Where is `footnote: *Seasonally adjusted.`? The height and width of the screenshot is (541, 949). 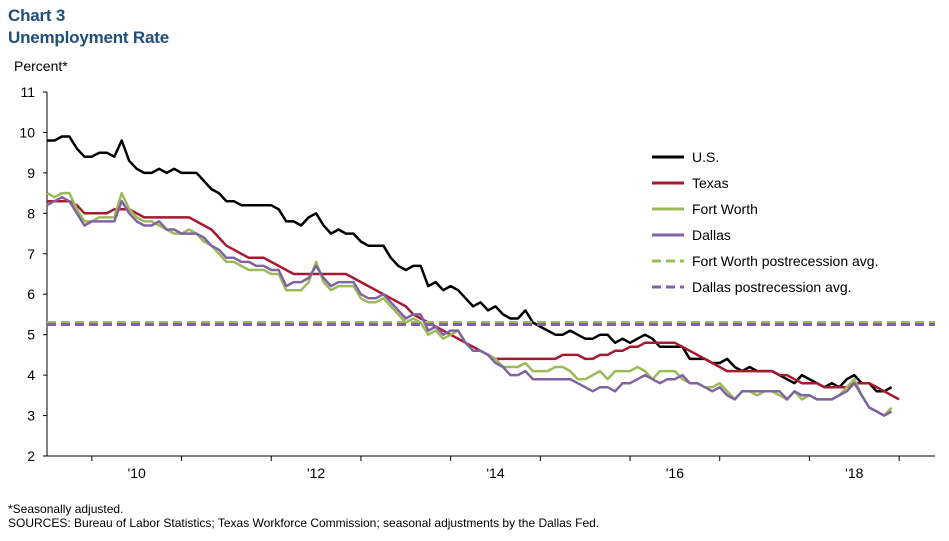
footnote: *Seasonally adjusted. is located at coordinates (66, 509).